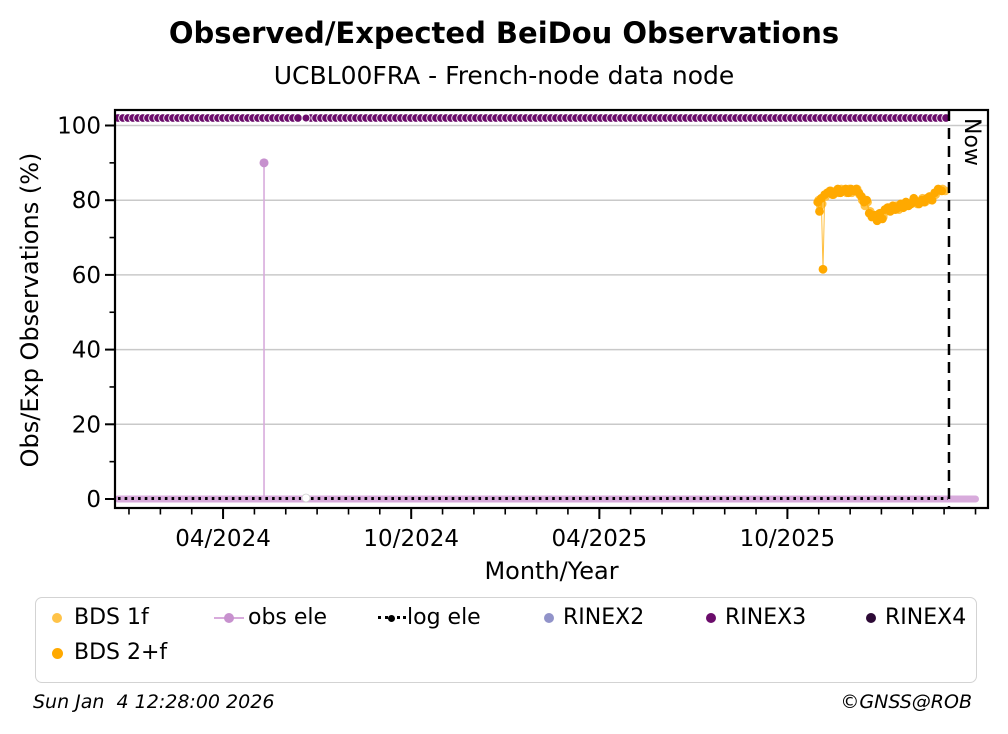  Describe the element at coordinates (411, 539) in the screenshot. I see `svg-text: 10/2024` at that location.